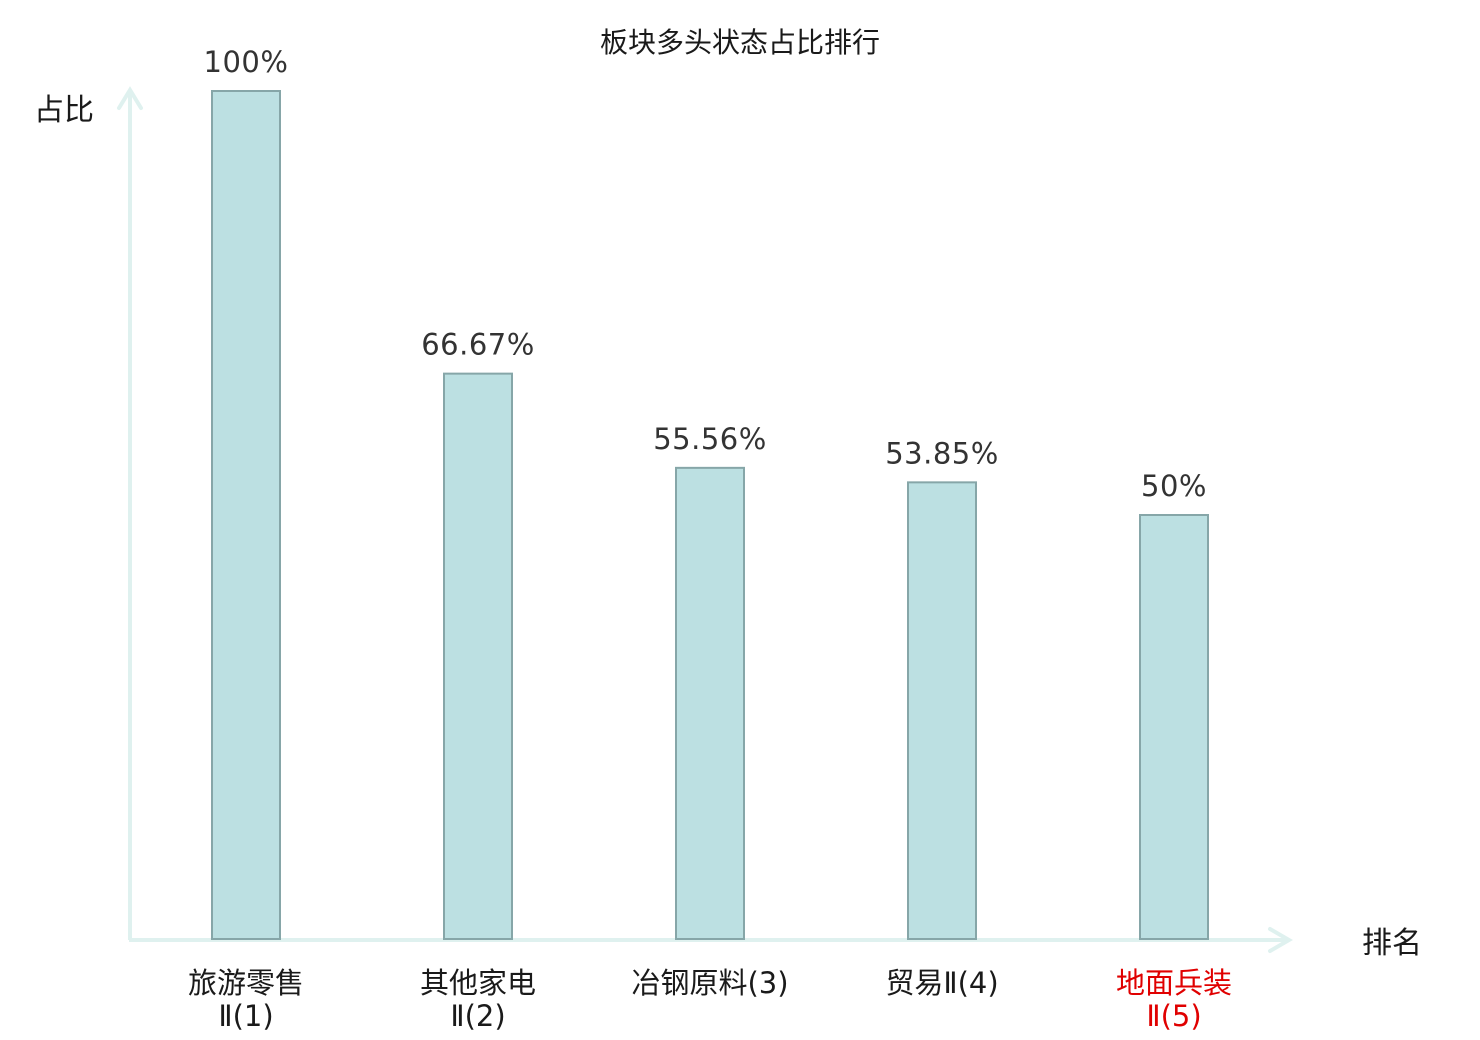 This screenshot has height=1040, width=1480. I want to click on value-label: 100%, so click(246, 62).